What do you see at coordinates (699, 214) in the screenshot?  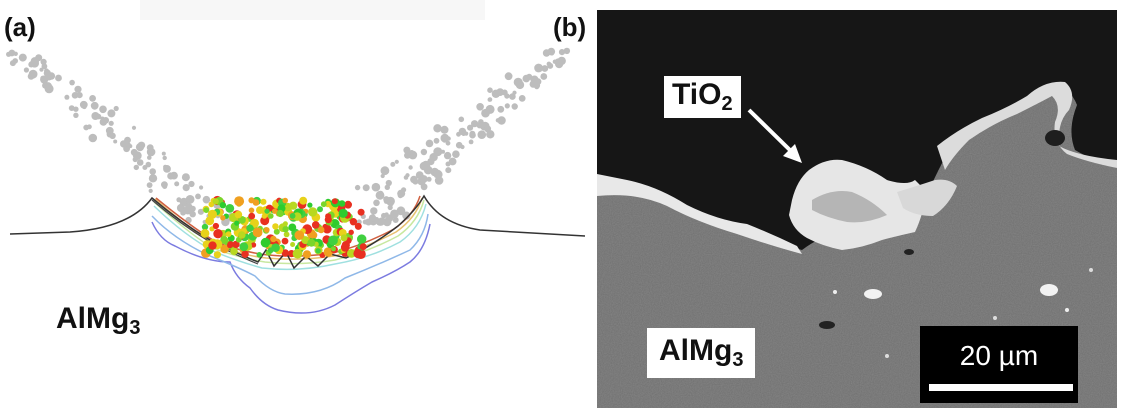 I see `oxide-rim-left` at bounding box center [699, 214].